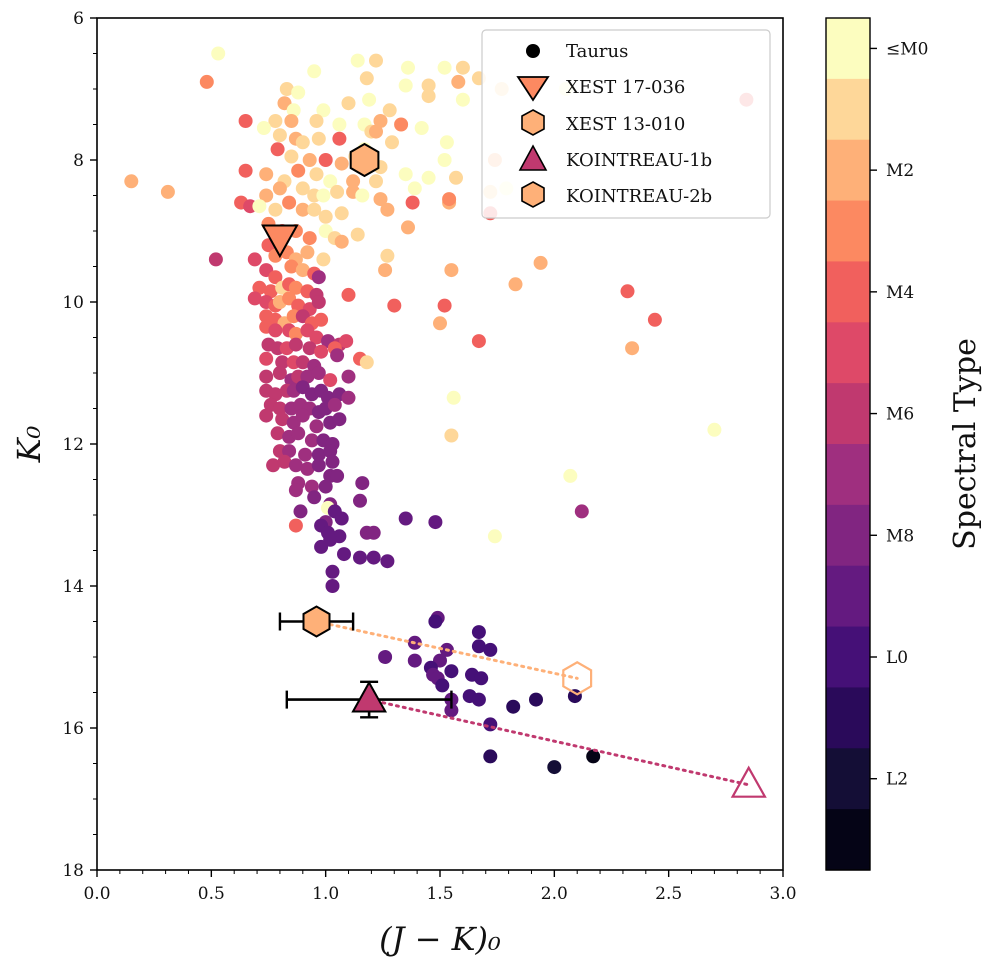  I want to click on kointreau-2b-open-marker, so click(577, 678).